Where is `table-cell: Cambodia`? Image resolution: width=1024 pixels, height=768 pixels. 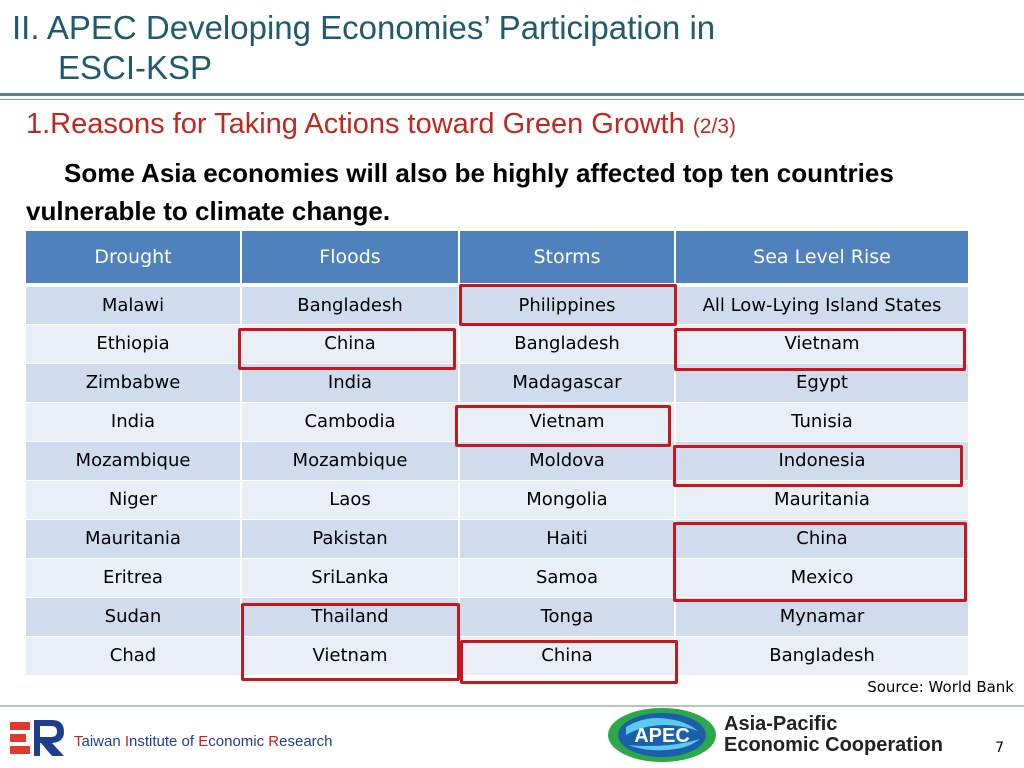
table-cell: Cambodia is located at coordinates (350, 422).